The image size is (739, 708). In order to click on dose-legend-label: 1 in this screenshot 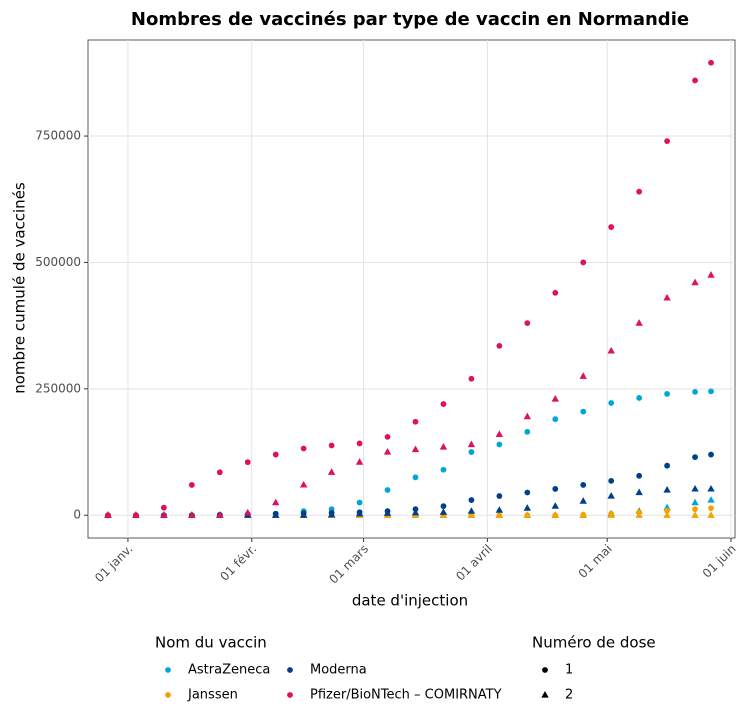, I will do `click(569, 670)`.